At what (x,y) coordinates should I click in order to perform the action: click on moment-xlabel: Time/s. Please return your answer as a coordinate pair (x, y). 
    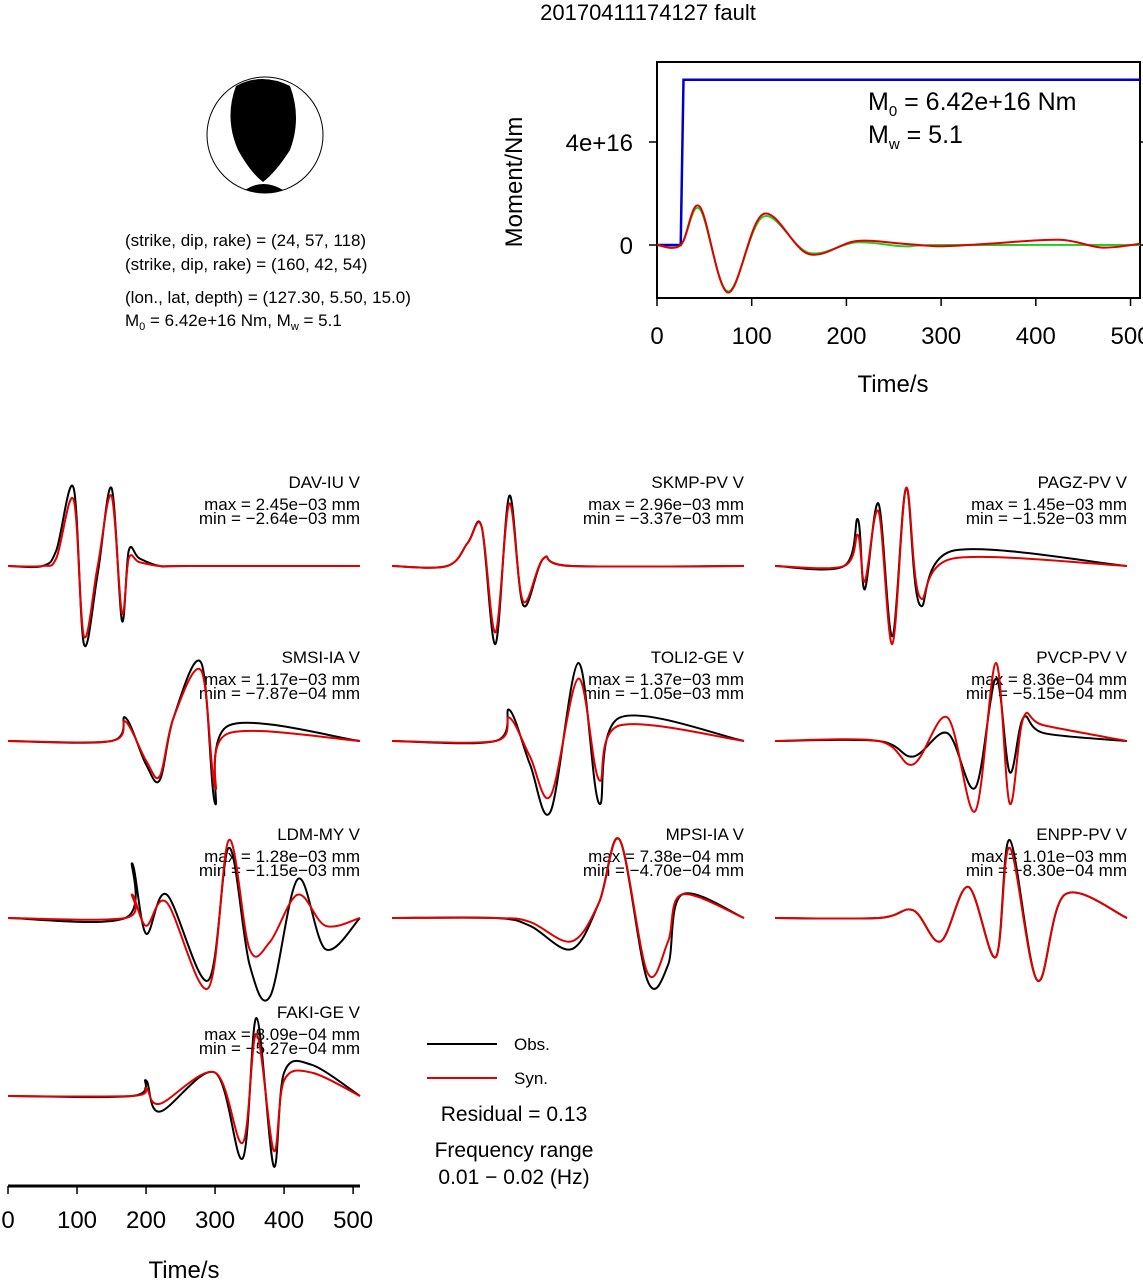
    Looking at the image, I should click on (892, 384).